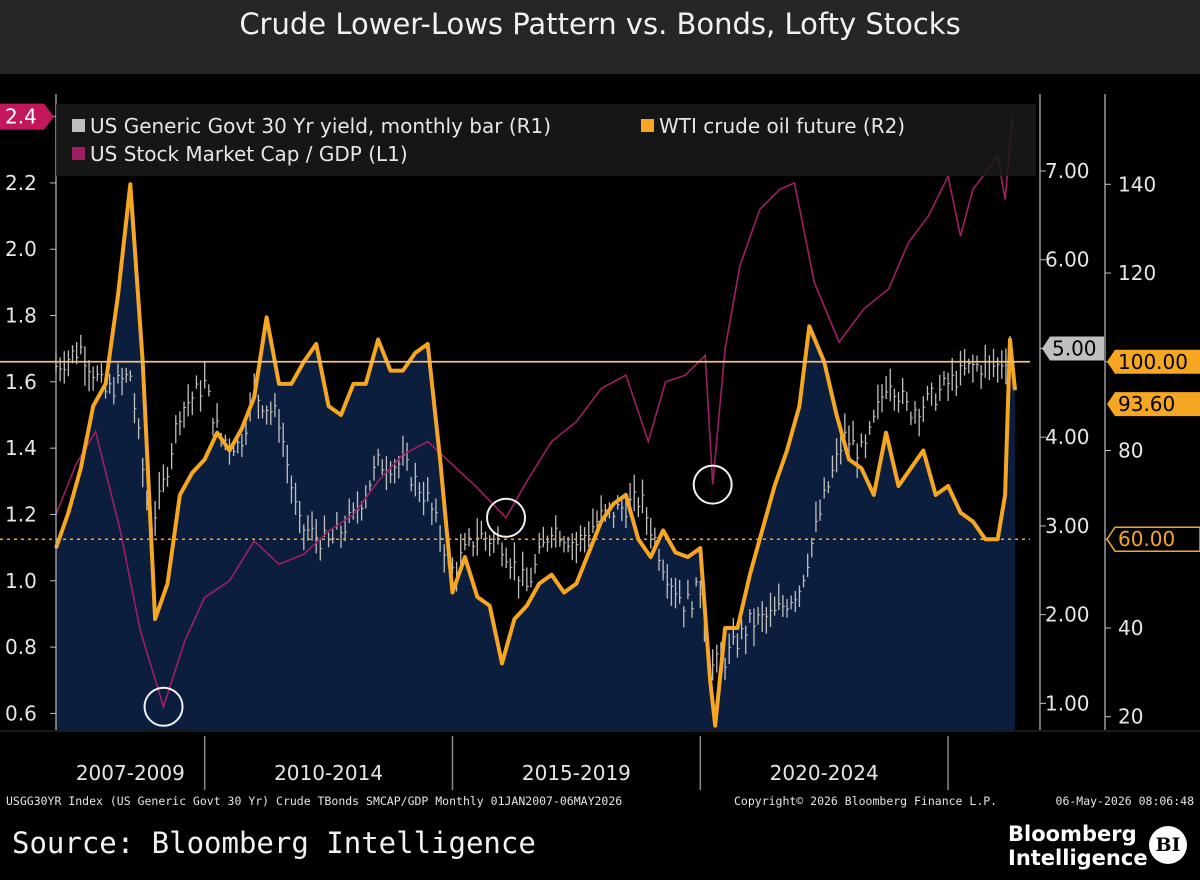  I want to click on tag-r2-60-bg, so click(1153, 539).